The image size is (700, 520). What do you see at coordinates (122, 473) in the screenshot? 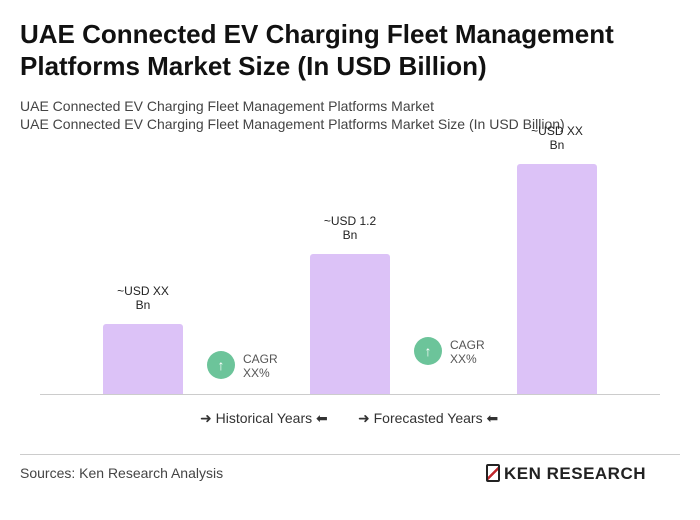
I see `source: Sources: Ken Research Analysis` at bounding box center [122, 473].